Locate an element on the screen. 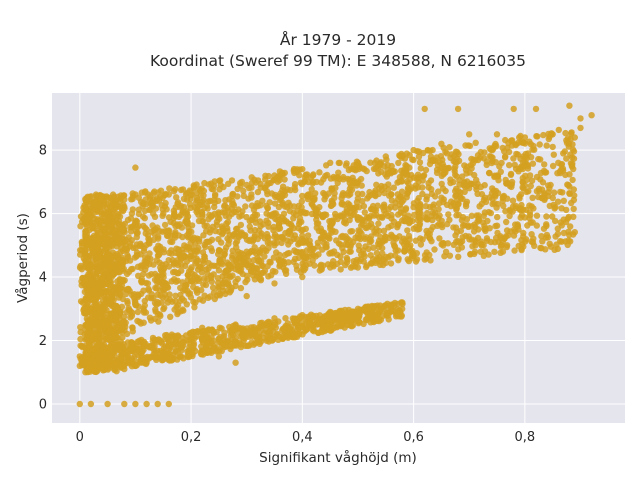  y-tick-label: 4 is located at coordinates (43, 278).